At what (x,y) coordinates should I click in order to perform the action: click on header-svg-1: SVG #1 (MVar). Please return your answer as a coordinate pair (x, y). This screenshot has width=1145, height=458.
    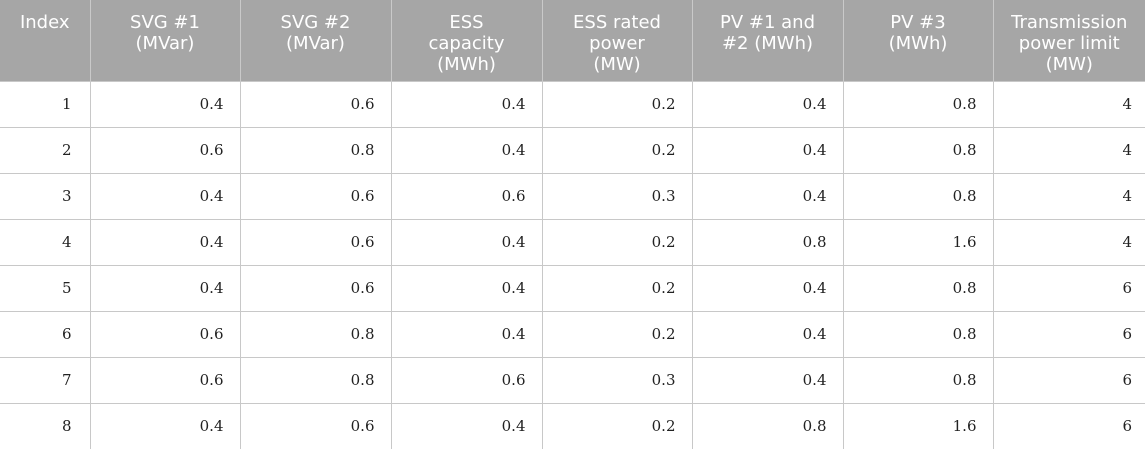
    Looking at the image, I should click on (165, 40).